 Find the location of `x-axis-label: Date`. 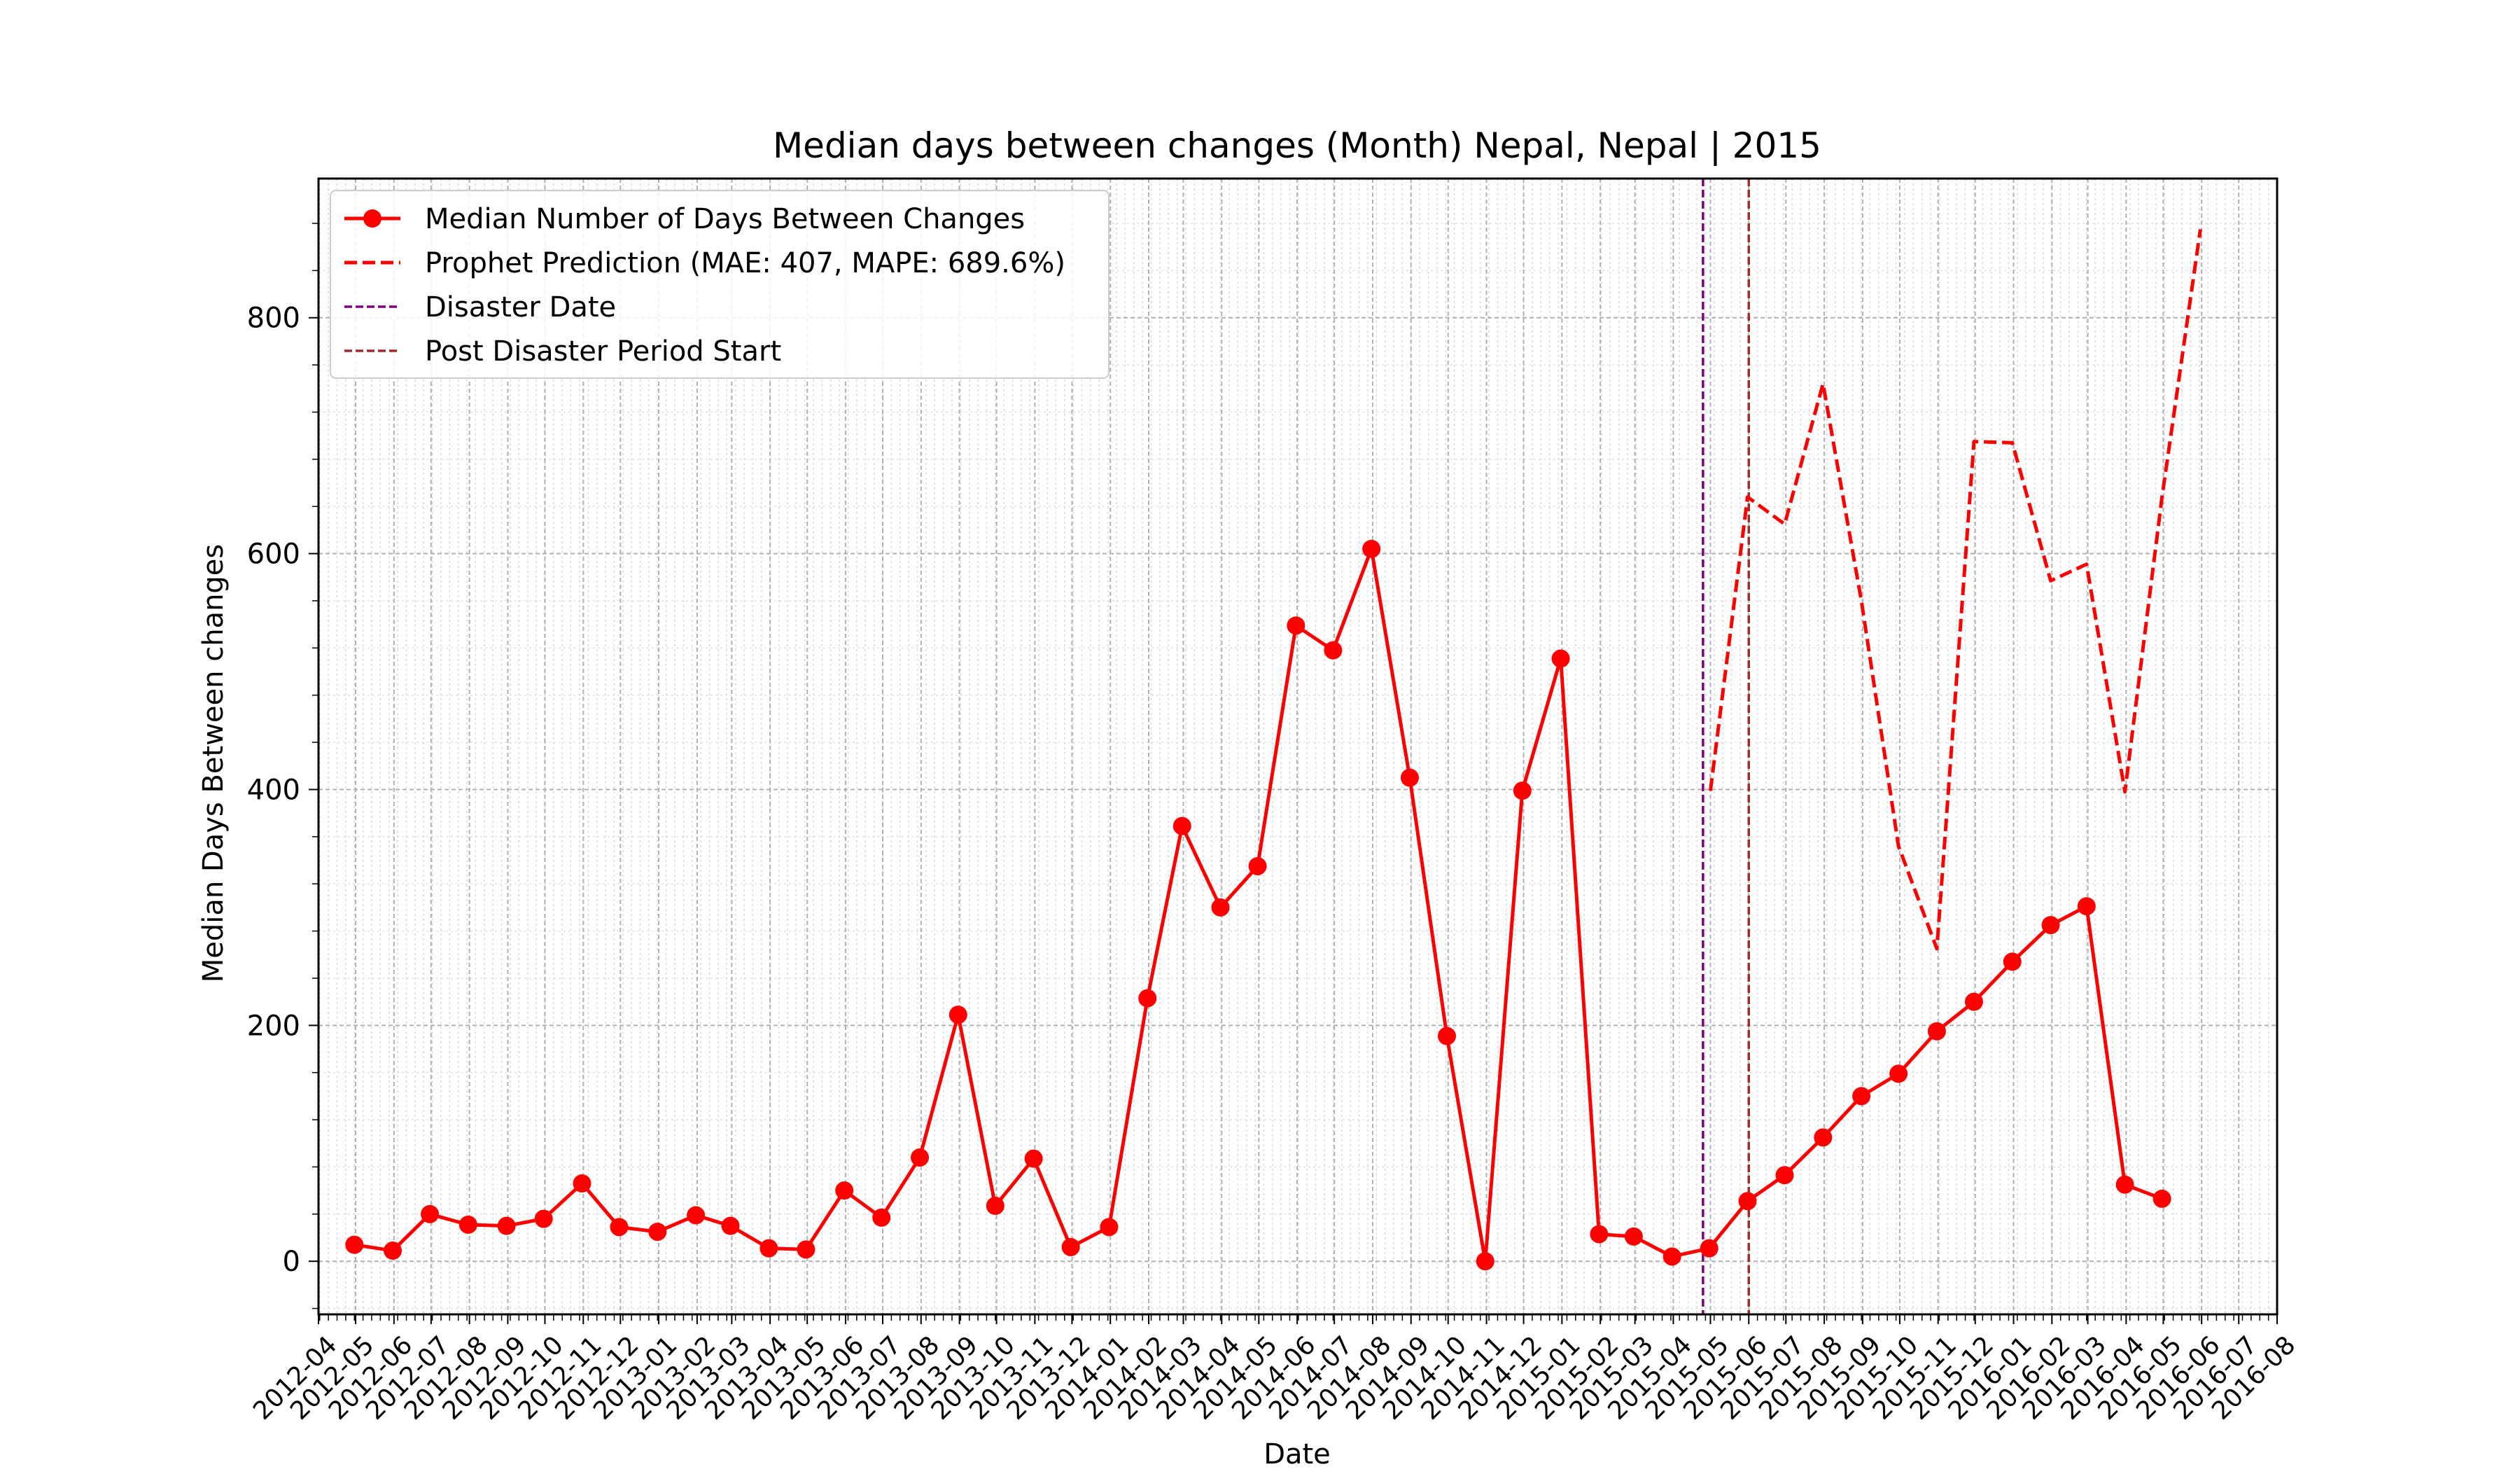

x-axis-label: Date is located at coordinates (1297, 1454).